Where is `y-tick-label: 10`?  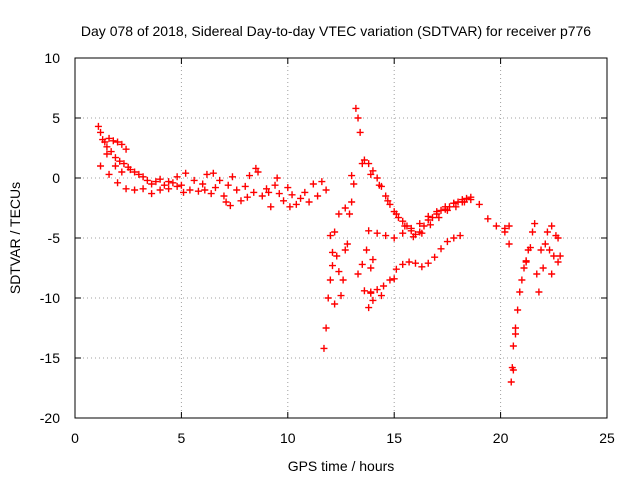
y-tick-label: 10 is located at coordinates (52, 58).